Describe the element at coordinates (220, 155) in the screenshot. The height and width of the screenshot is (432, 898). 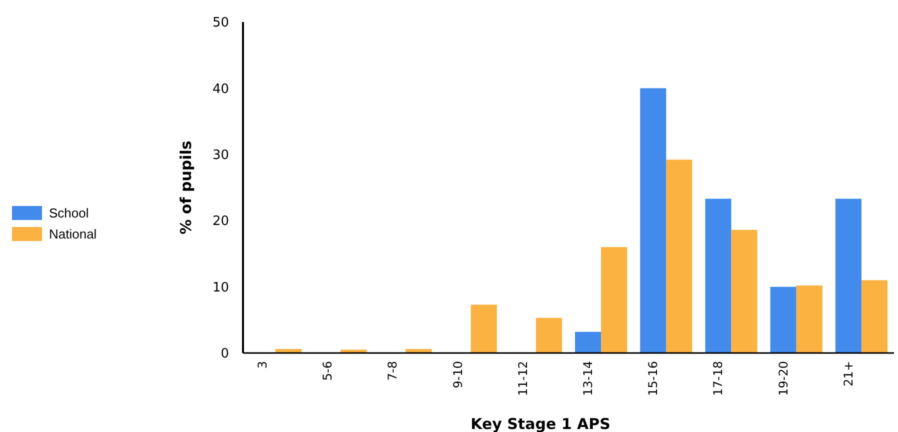
I see `y-tick-label: 30` at that location.